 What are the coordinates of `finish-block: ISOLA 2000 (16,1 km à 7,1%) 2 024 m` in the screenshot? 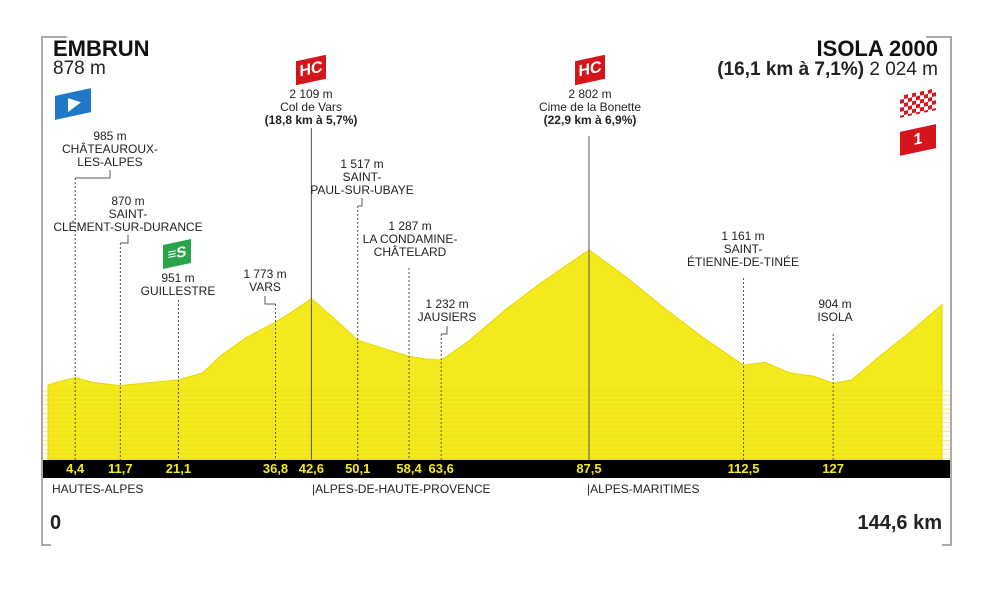 It's located at (827, 59).